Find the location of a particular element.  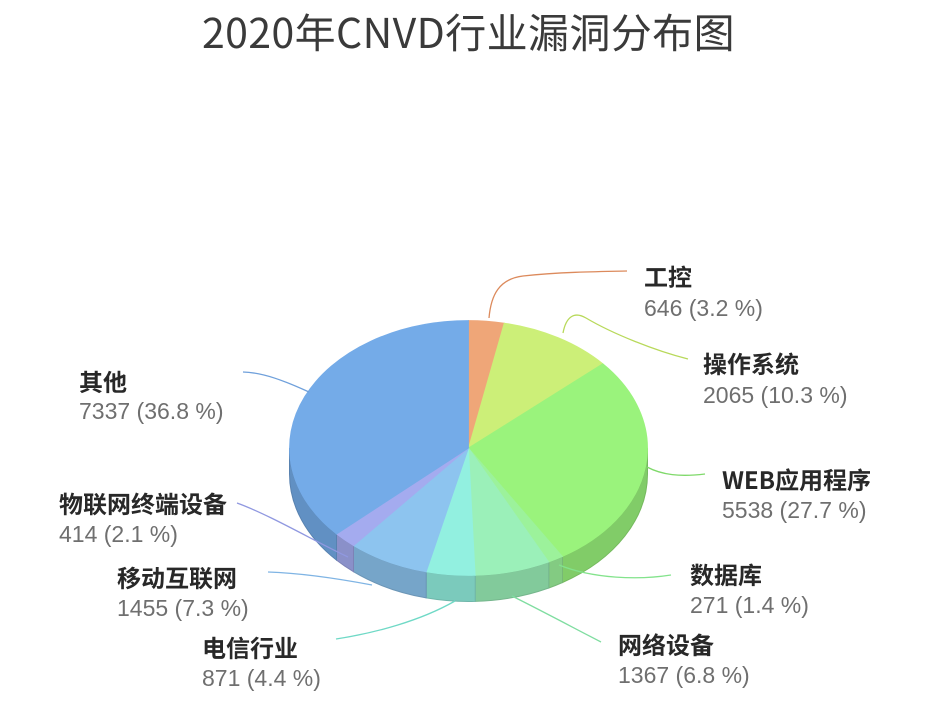

svg-text: 271 (1.4 %) is located at coordinates (749, 605).